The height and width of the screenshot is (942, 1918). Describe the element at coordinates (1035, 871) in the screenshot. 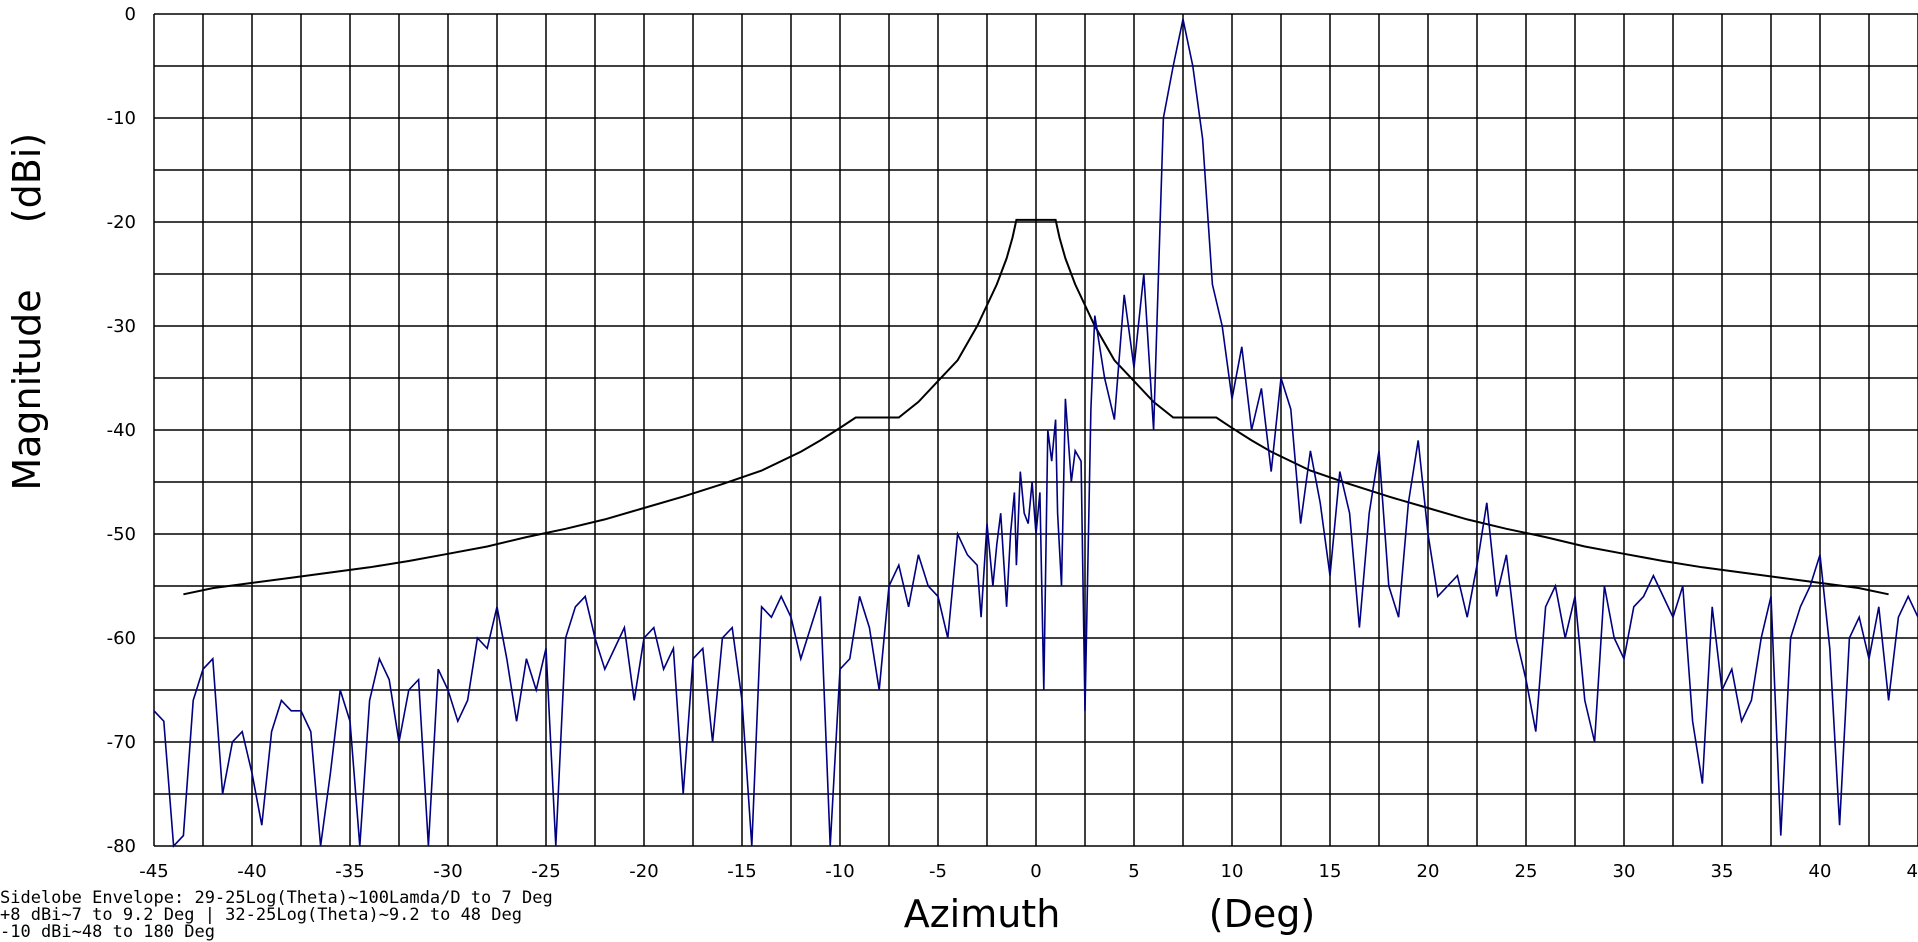

I see `x-tick-label: 0` at that location.